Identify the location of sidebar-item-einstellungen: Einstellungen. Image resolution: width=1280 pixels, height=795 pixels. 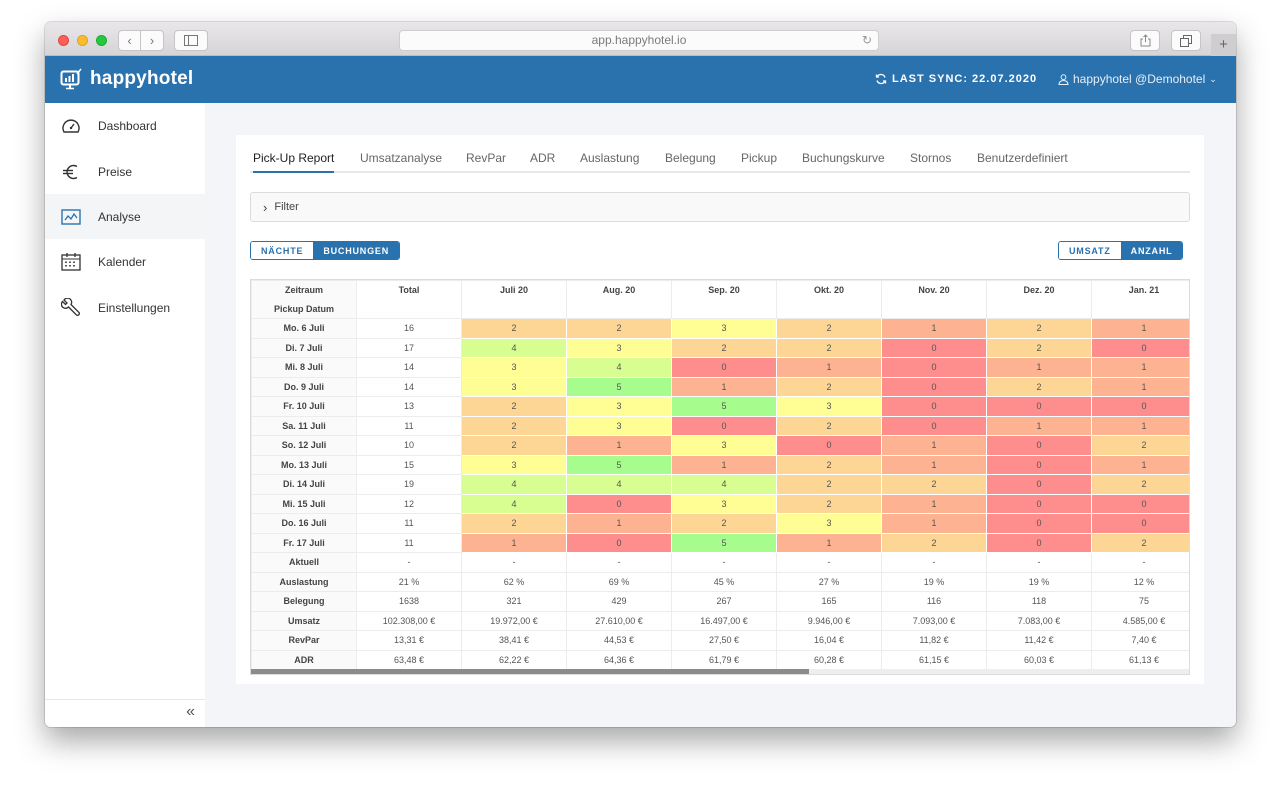
(125, 307).